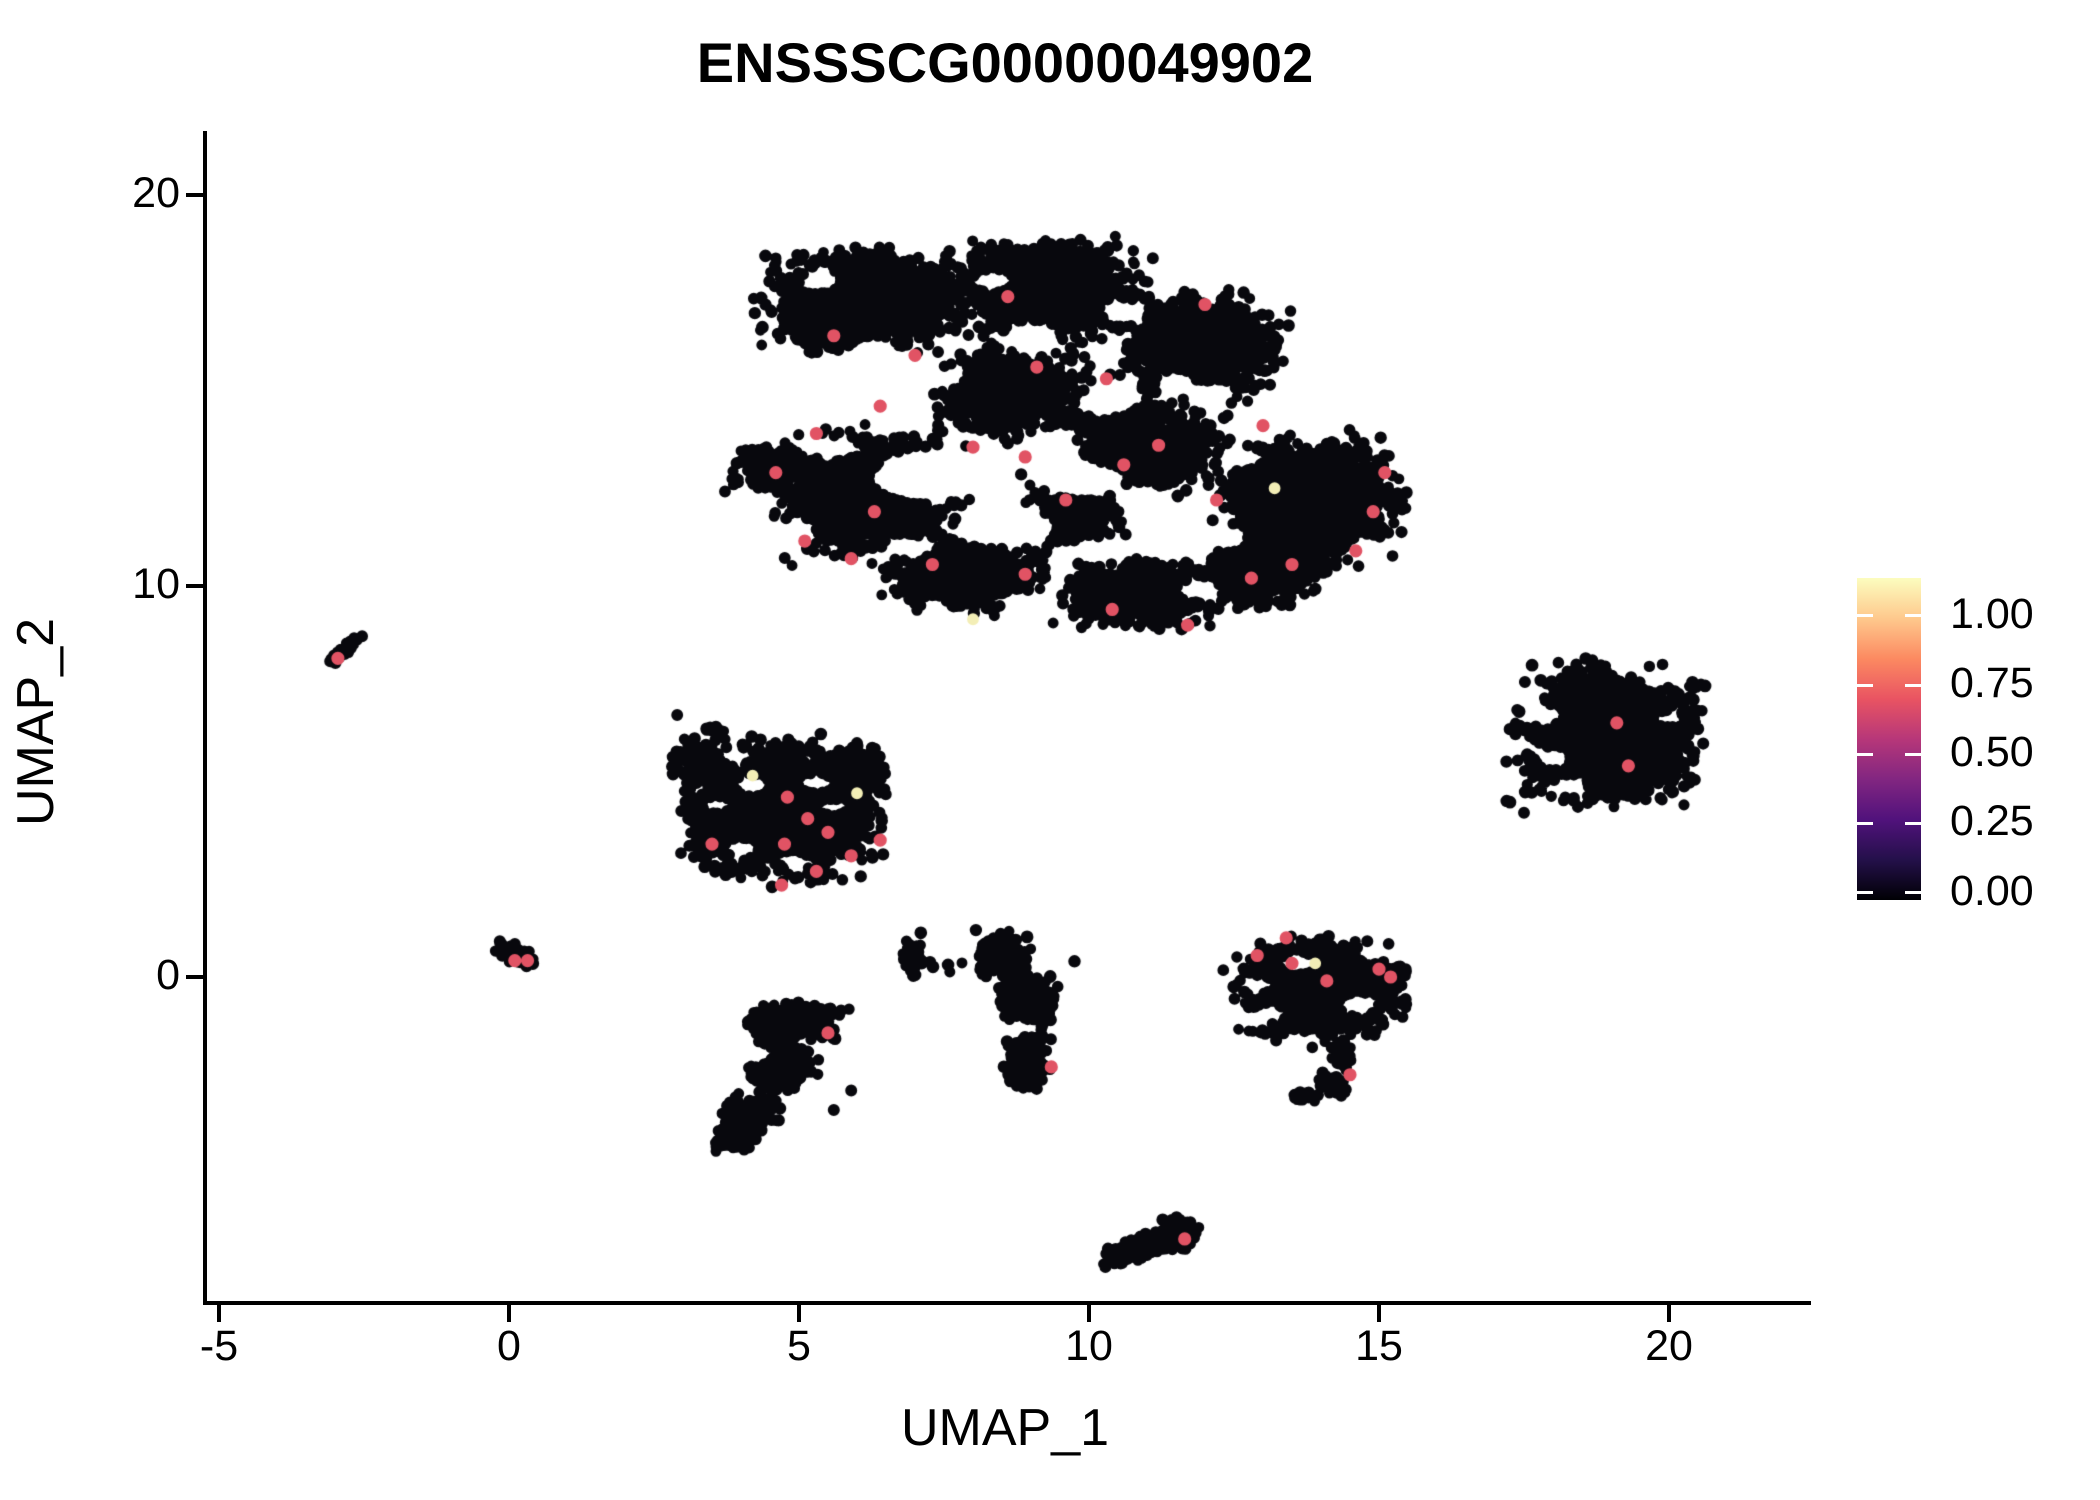 The width and height of the screenshot is (2100, 1500). What do you see at coordinates (1992, 613) in the screenshot?
I see `legend-tick-label: 1.00` at bounding box center [1992, 613].